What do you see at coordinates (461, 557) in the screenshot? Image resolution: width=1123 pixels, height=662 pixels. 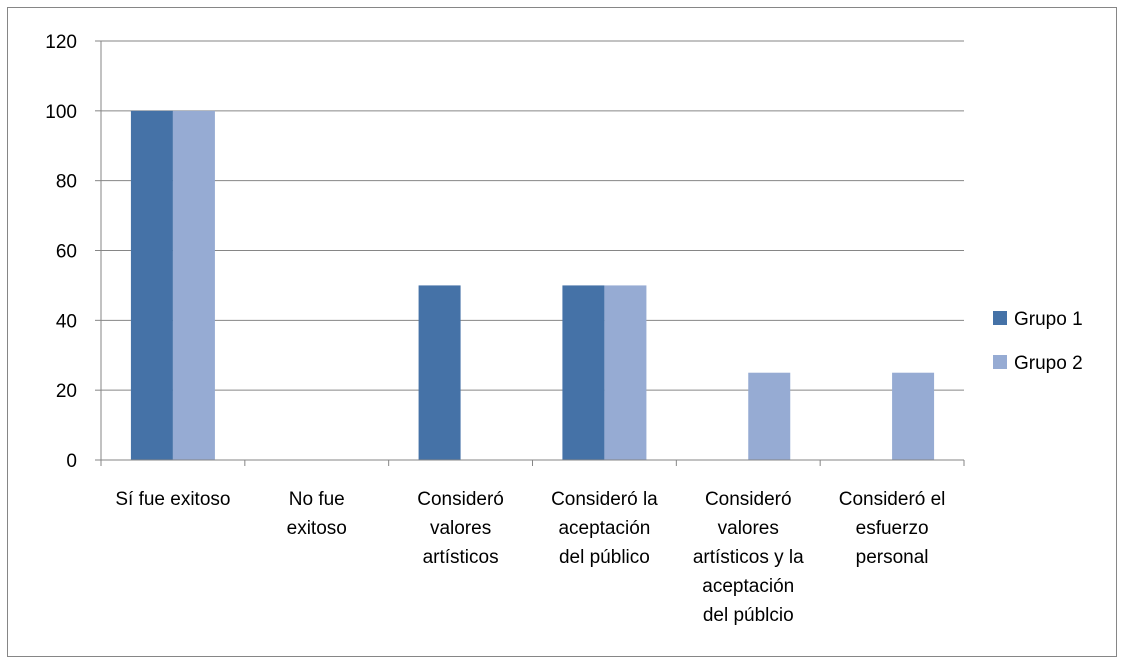 I see `x-tick-label-line: artísticos` at bounding box center [461, 557].